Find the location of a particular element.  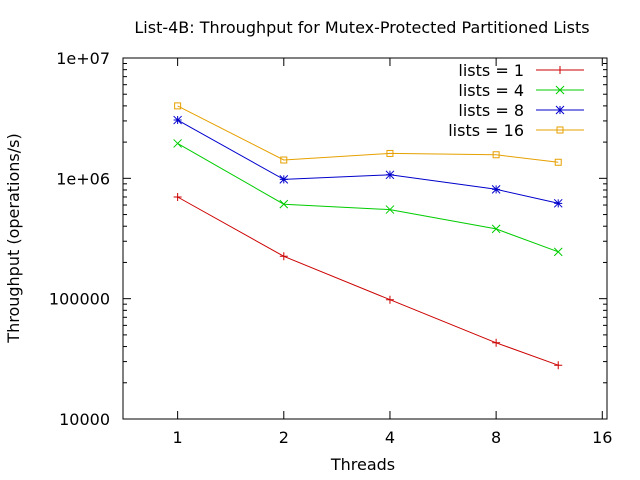

x-axis-label: Threads is located at coordinates (362, 464).